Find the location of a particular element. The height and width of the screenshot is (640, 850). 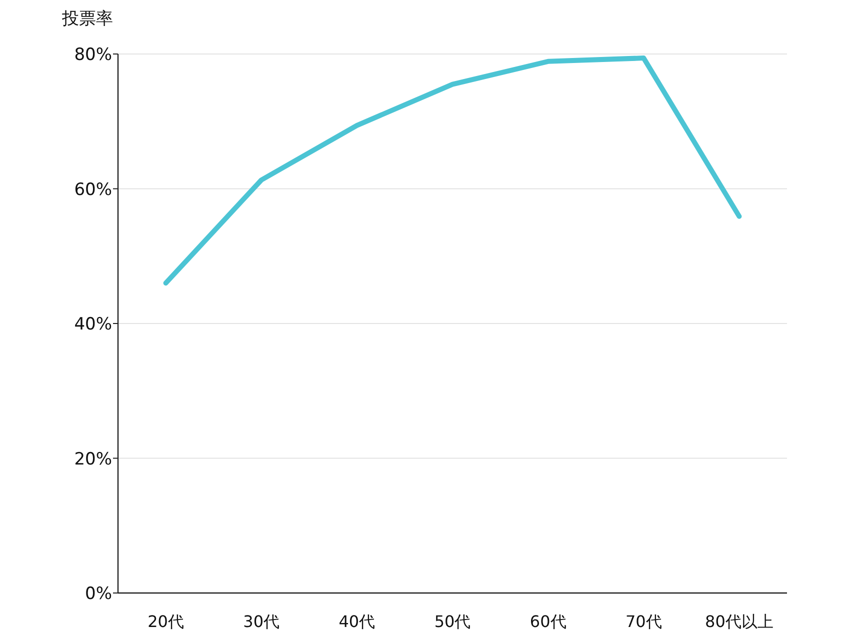

x-tick-label: 20代 is located at coordinates (166, 621).